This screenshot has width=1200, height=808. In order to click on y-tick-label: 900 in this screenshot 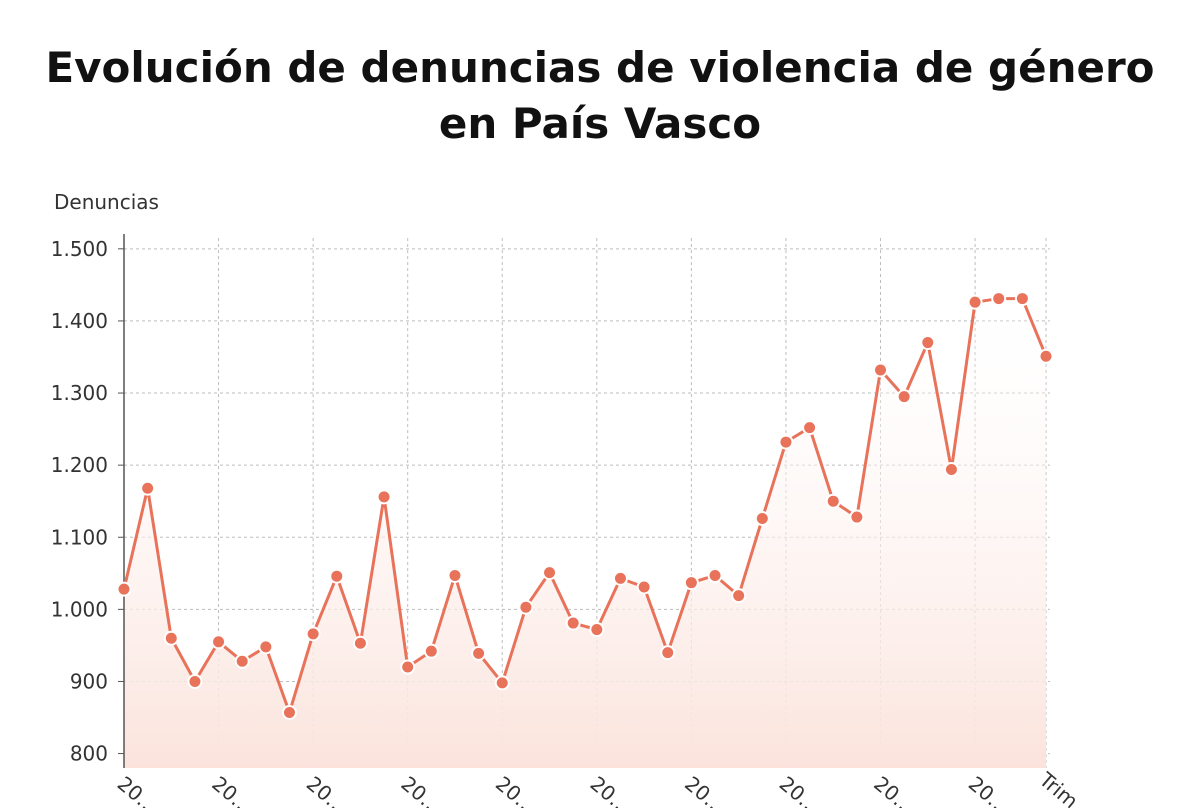, I will do `click(89, 681)`.